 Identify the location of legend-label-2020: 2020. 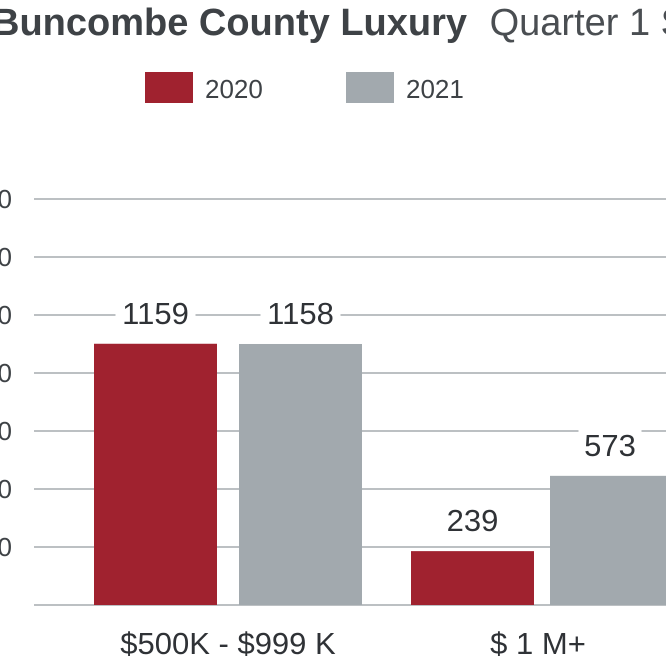
(234, 89).